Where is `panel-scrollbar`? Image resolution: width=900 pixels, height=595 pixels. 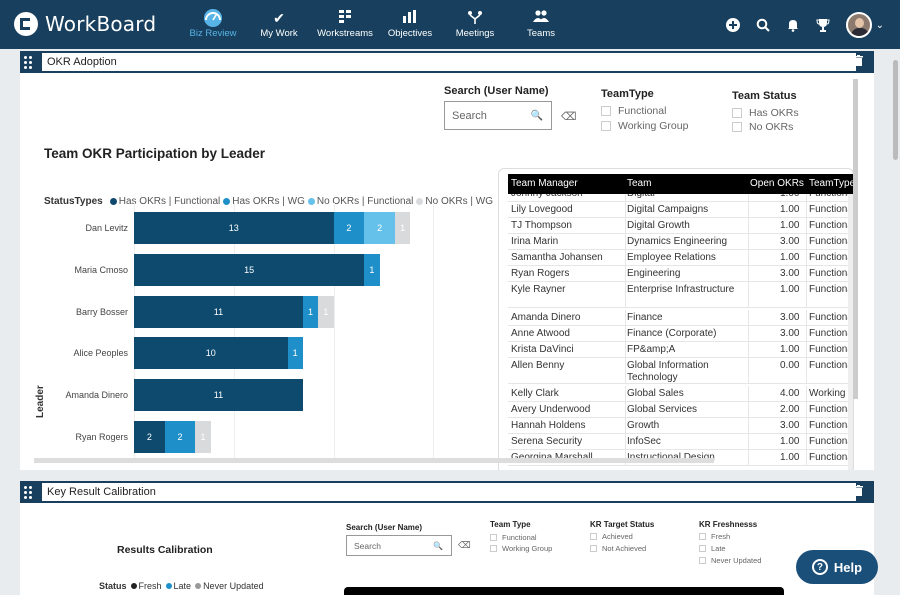
panel-scrollbar is located at coordinates (855, 239).